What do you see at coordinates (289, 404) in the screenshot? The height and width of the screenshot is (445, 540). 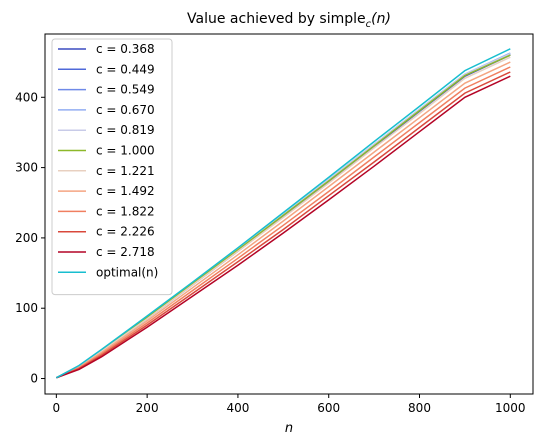 I see `x-axis: 0 200 400 600 800 1000` at bounding box center [289, 404].